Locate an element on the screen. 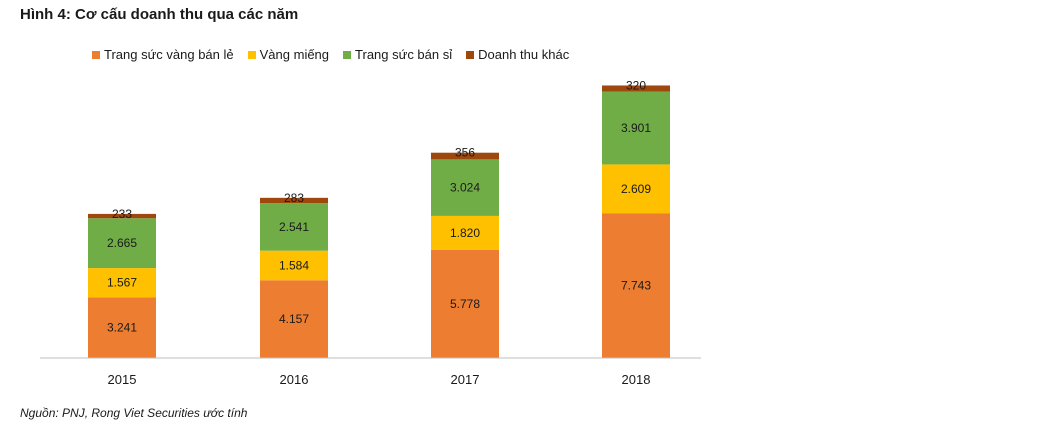 The image size is (1048, 432). data-label: 320 is located at coordinates (636, 85).